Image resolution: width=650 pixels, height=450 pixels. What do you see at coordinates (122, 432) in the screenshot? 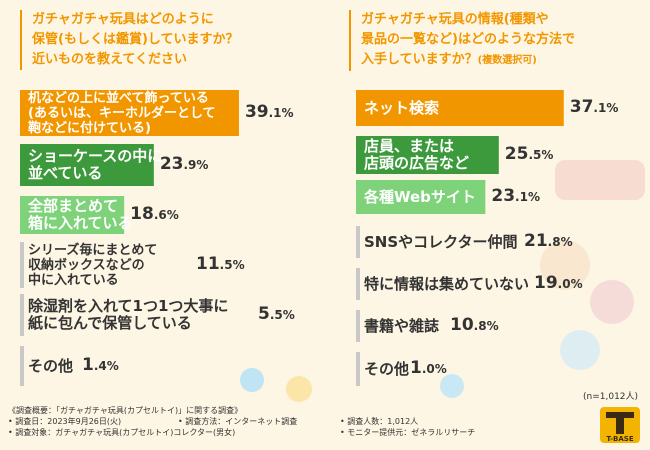
I see `footer-target: • 調査対象：ガチャガチャ玩具(カプセルトイ)コレクター(男女)` at bounding box center [122, 432].